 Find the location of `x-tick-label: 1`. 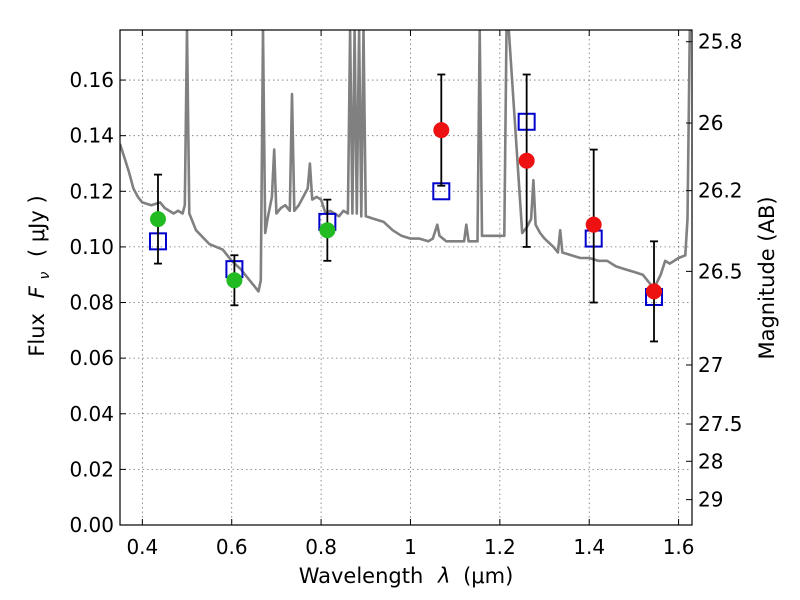

x-tick-label: 1 is located at coordinates (410, 547).